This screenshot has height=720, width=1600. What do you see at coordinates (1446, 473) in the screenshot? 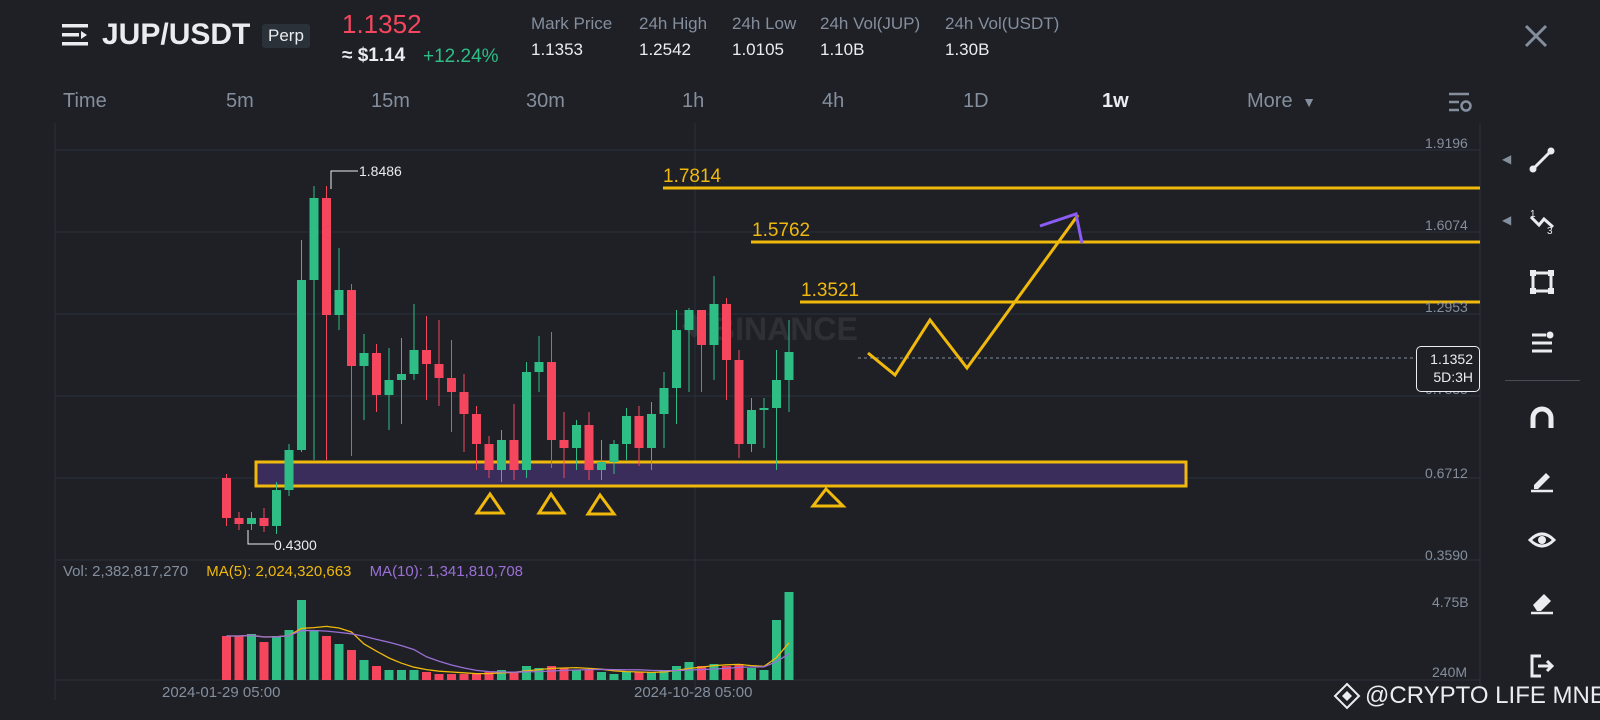
I see `price-tick: 0.6712` at bounding box center [1446, 473].